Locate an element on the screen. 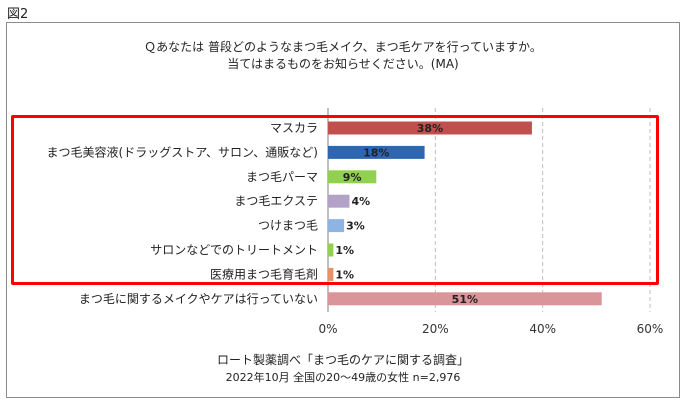 The image size is (686, 405). category-label: つけまつ毛 is located at coordinates (288, 226).